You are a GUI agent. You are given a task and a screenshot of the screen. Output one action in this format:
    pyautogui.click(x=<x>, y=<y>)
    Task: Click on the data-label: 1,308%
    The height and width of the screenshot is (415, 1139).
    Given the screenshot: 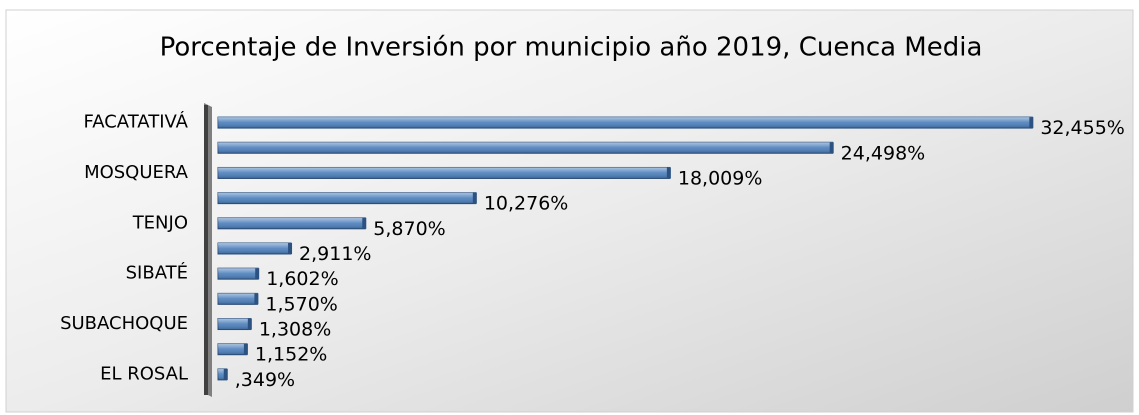 What is the action you would take?
    pyautogui.click(x=295, y=330)
    